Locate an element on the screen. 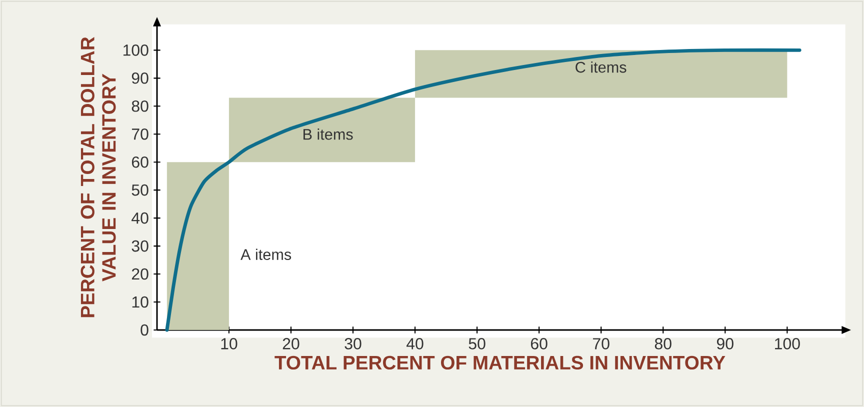  x-axis-title: TOTAL PERCENT OF MATERIALS IN INVENTORY is located at coordinates (500, 363).